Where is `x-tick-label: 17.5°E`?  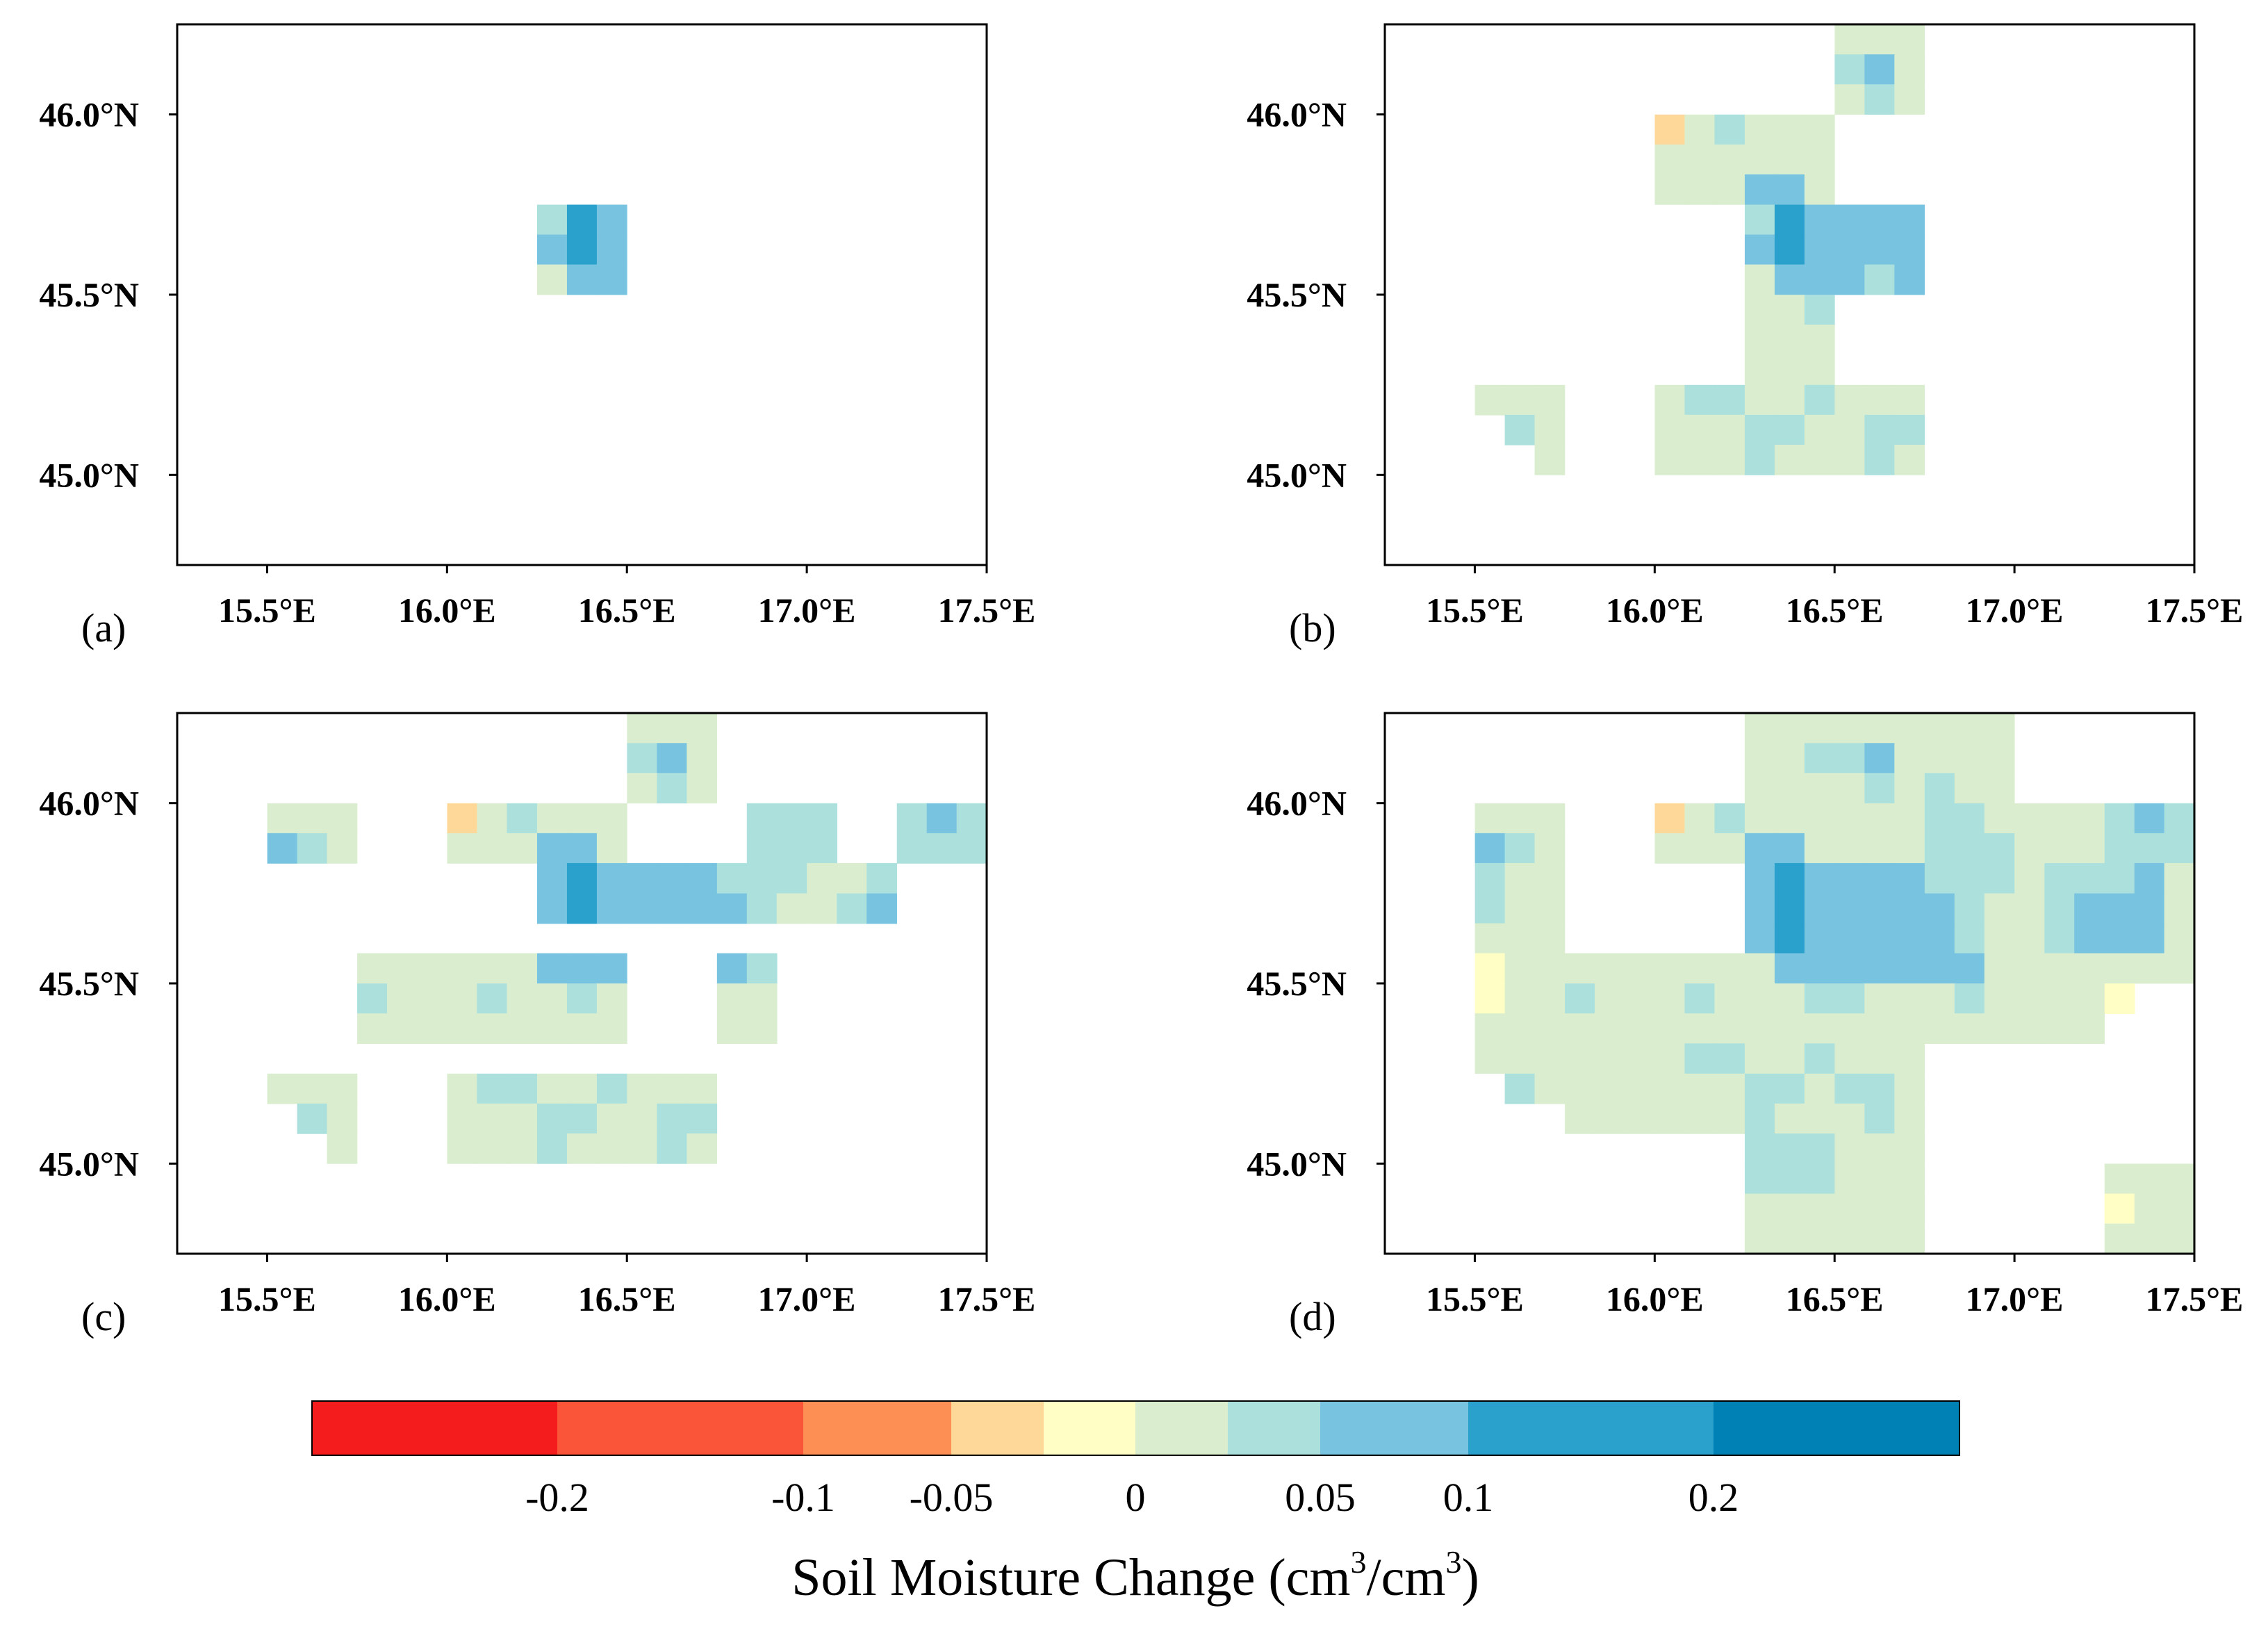 x-tick-label: 17.5°E is located at coordinates (987, 611).